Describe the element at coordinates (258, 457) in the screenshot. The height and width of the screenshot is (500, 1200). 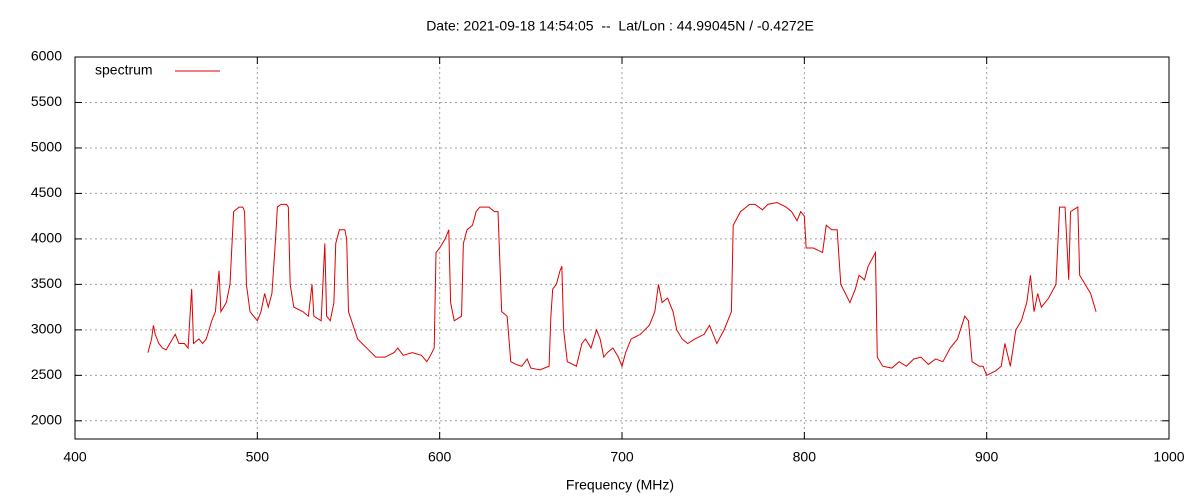
I see `x-tick-label: 500` at that location.